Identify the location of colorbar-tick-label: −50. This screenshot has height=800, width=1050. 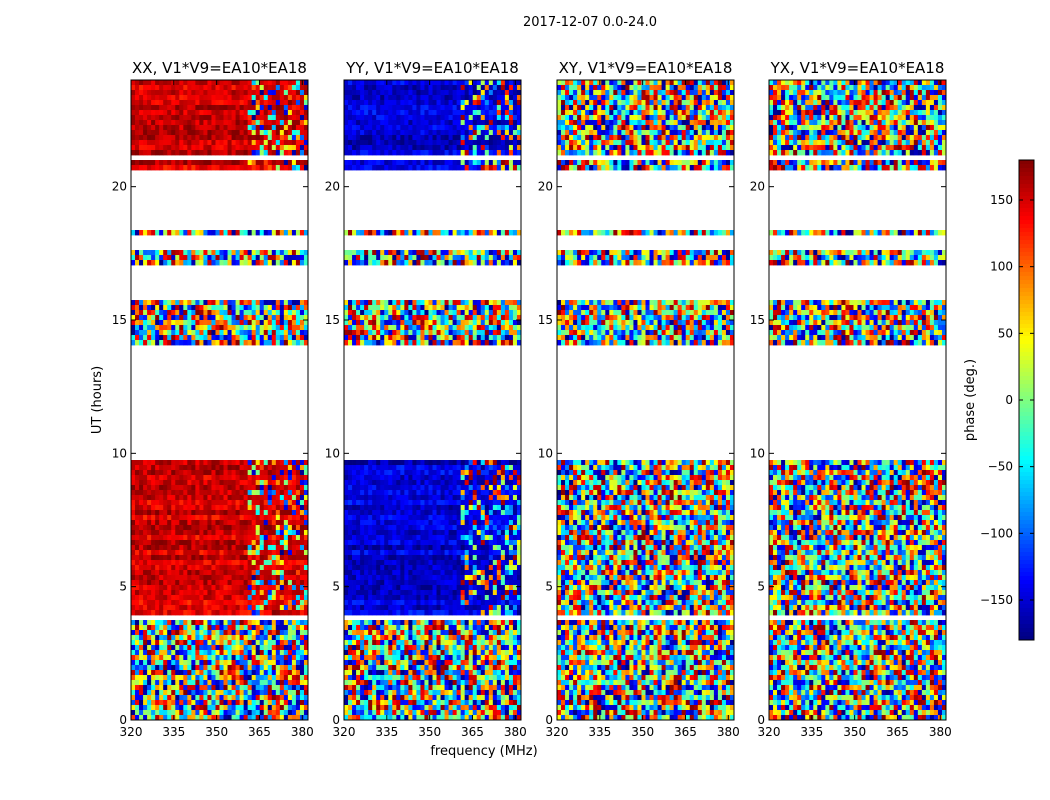
(1000, 467).